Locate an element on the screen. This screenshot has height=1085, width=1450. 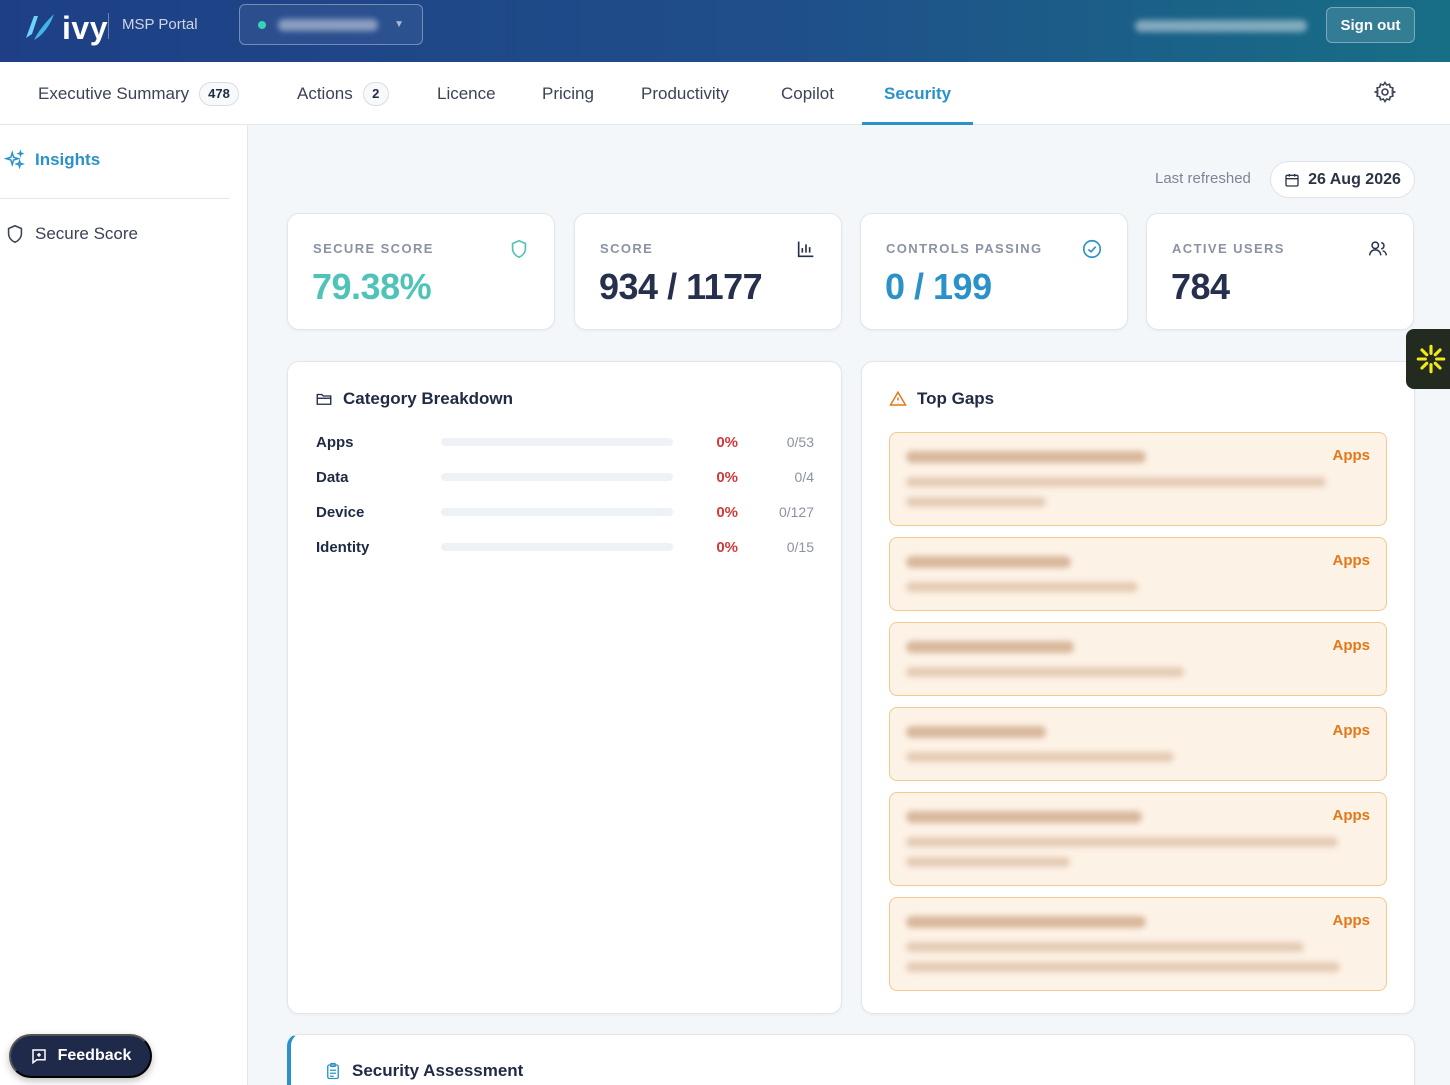
category-name: Identity is located at coordinates (343, 547).